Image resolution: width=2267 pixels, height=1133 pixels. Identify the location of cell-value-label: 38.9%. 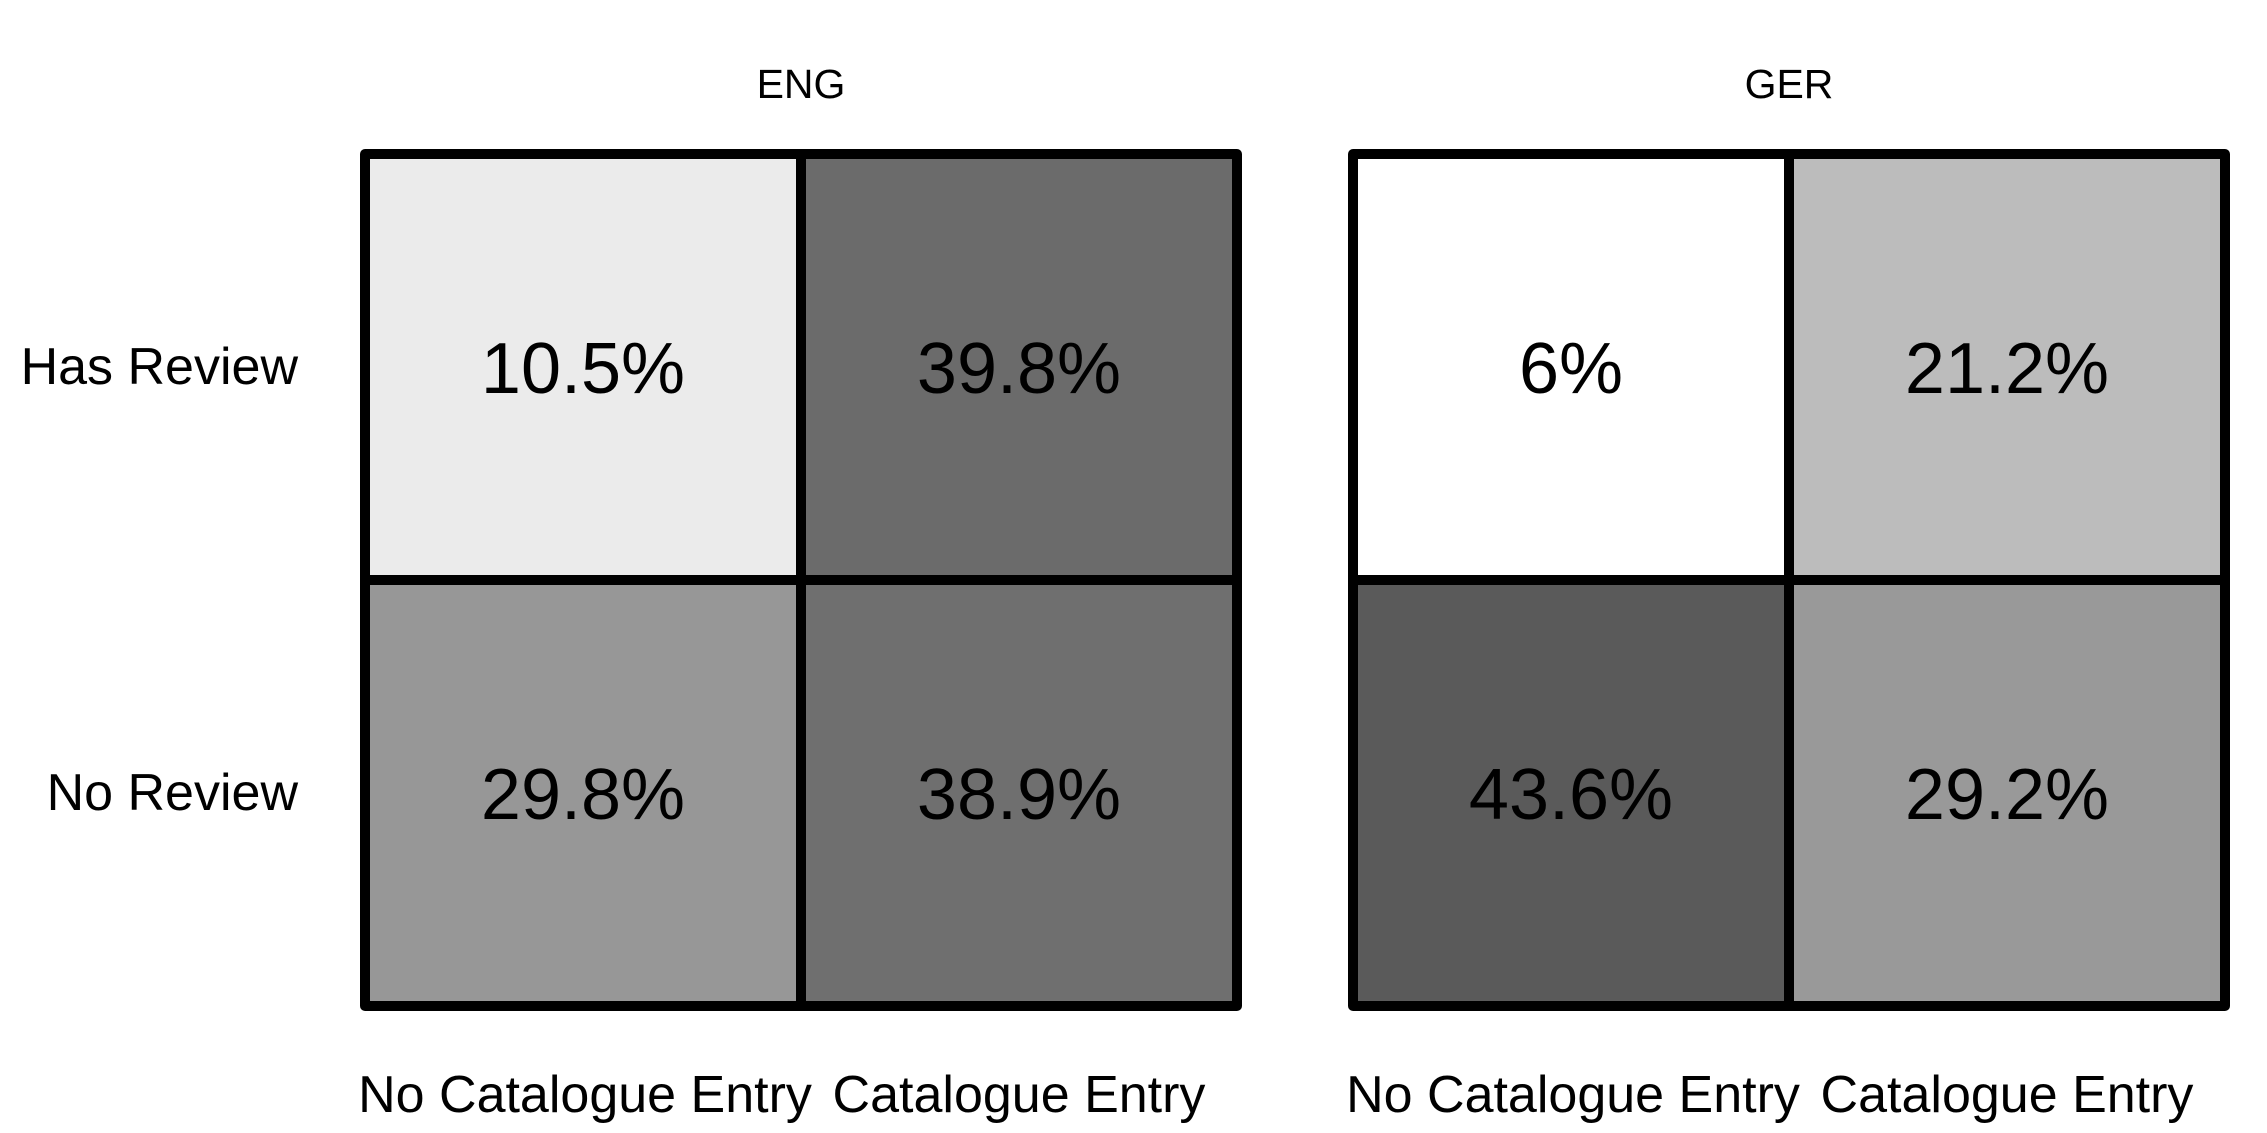
(1019, 795).